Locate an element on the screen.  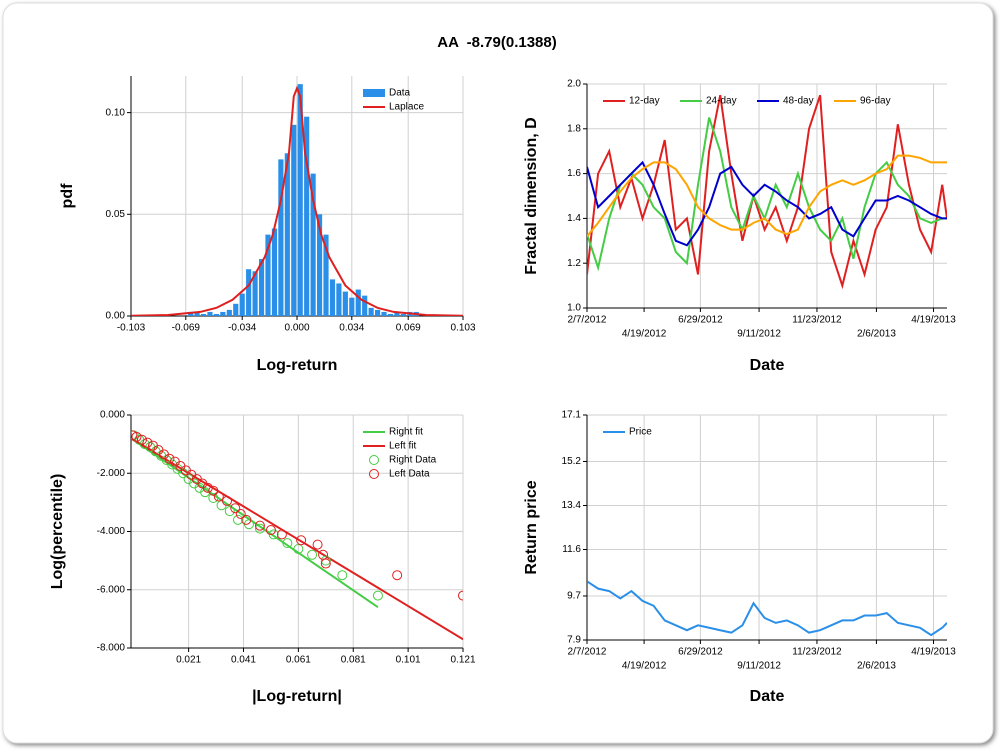
page-title: AA -8.79(0.1388) is located at coordinates (497, 42).